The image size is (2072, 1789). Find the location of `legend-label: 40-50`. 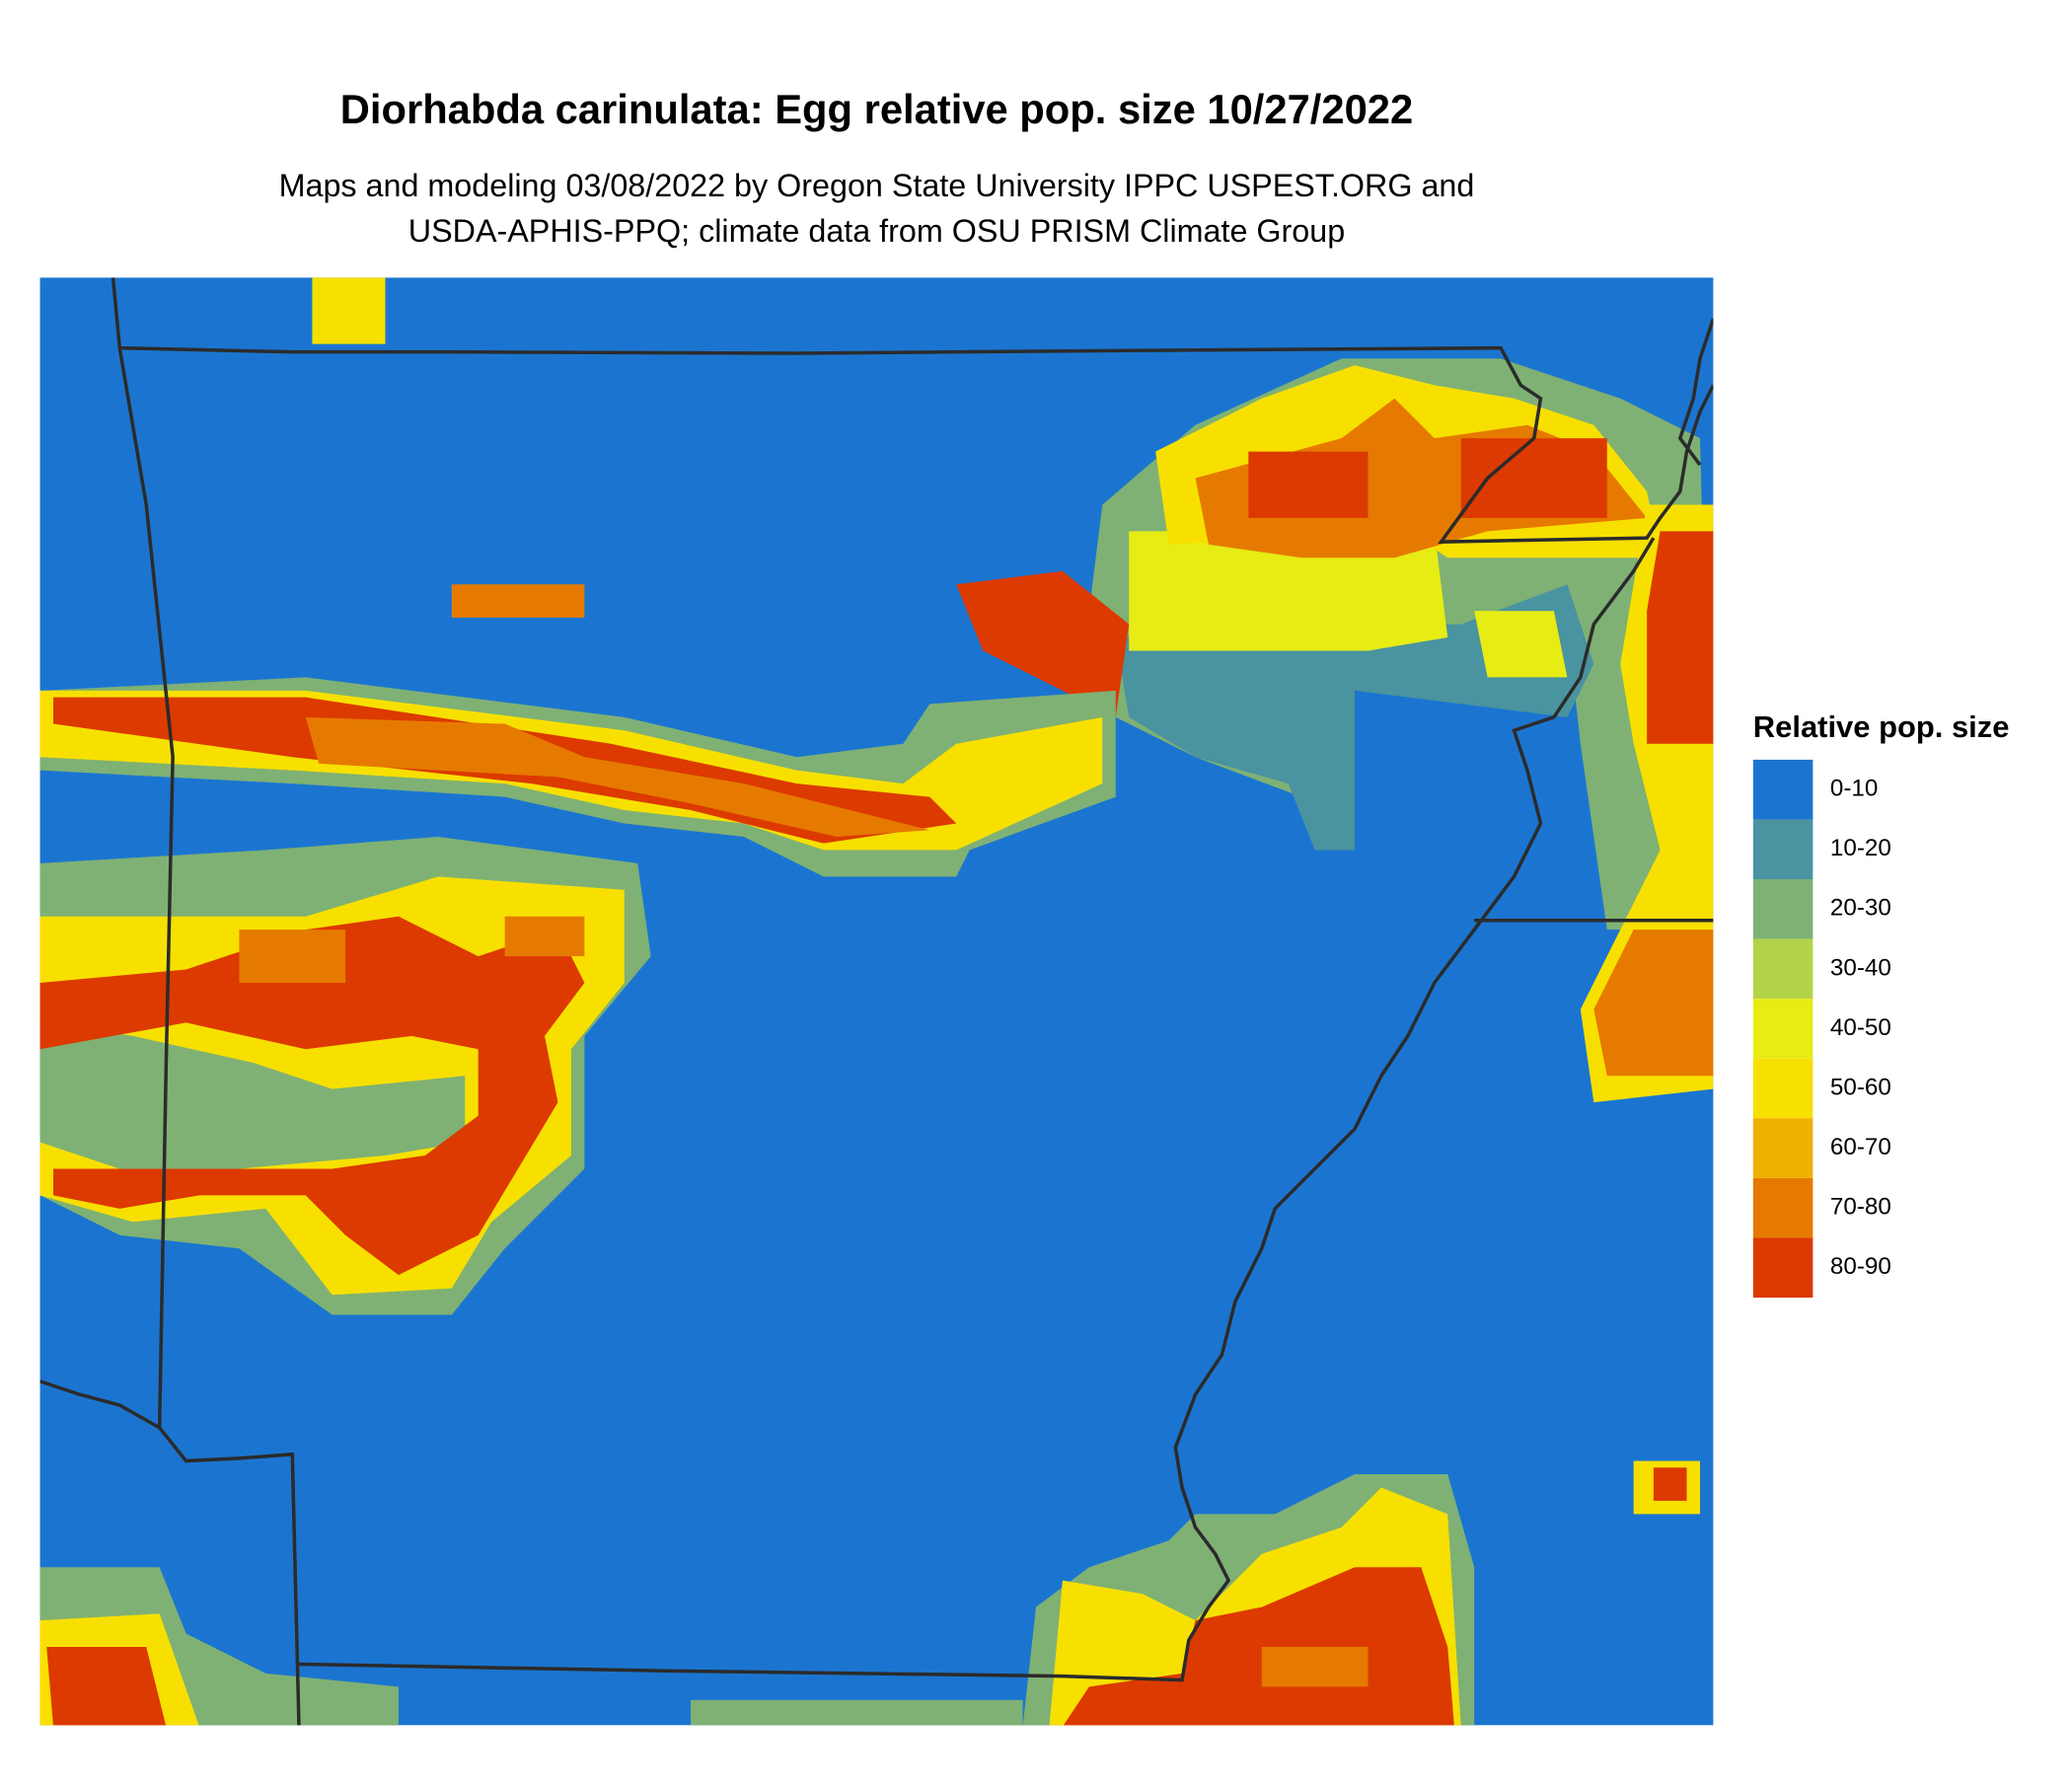

legend-label: 40-50 is located at coordinates (1861, 1027).